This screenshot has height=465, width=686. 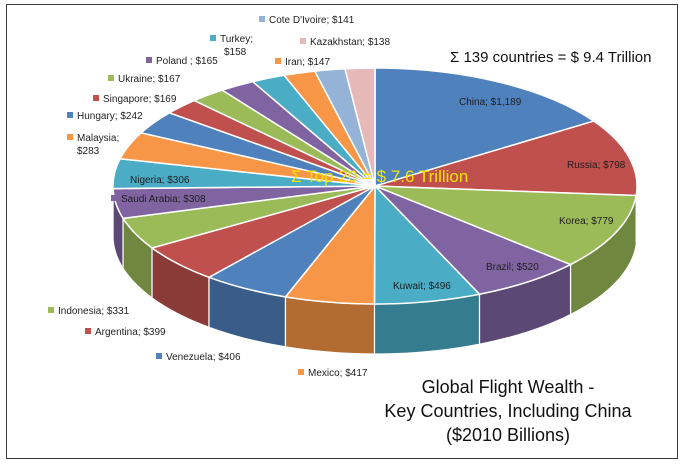 I want to click on slice-label-nigeria: Nigeria; $306, so click(x=155, y=180).